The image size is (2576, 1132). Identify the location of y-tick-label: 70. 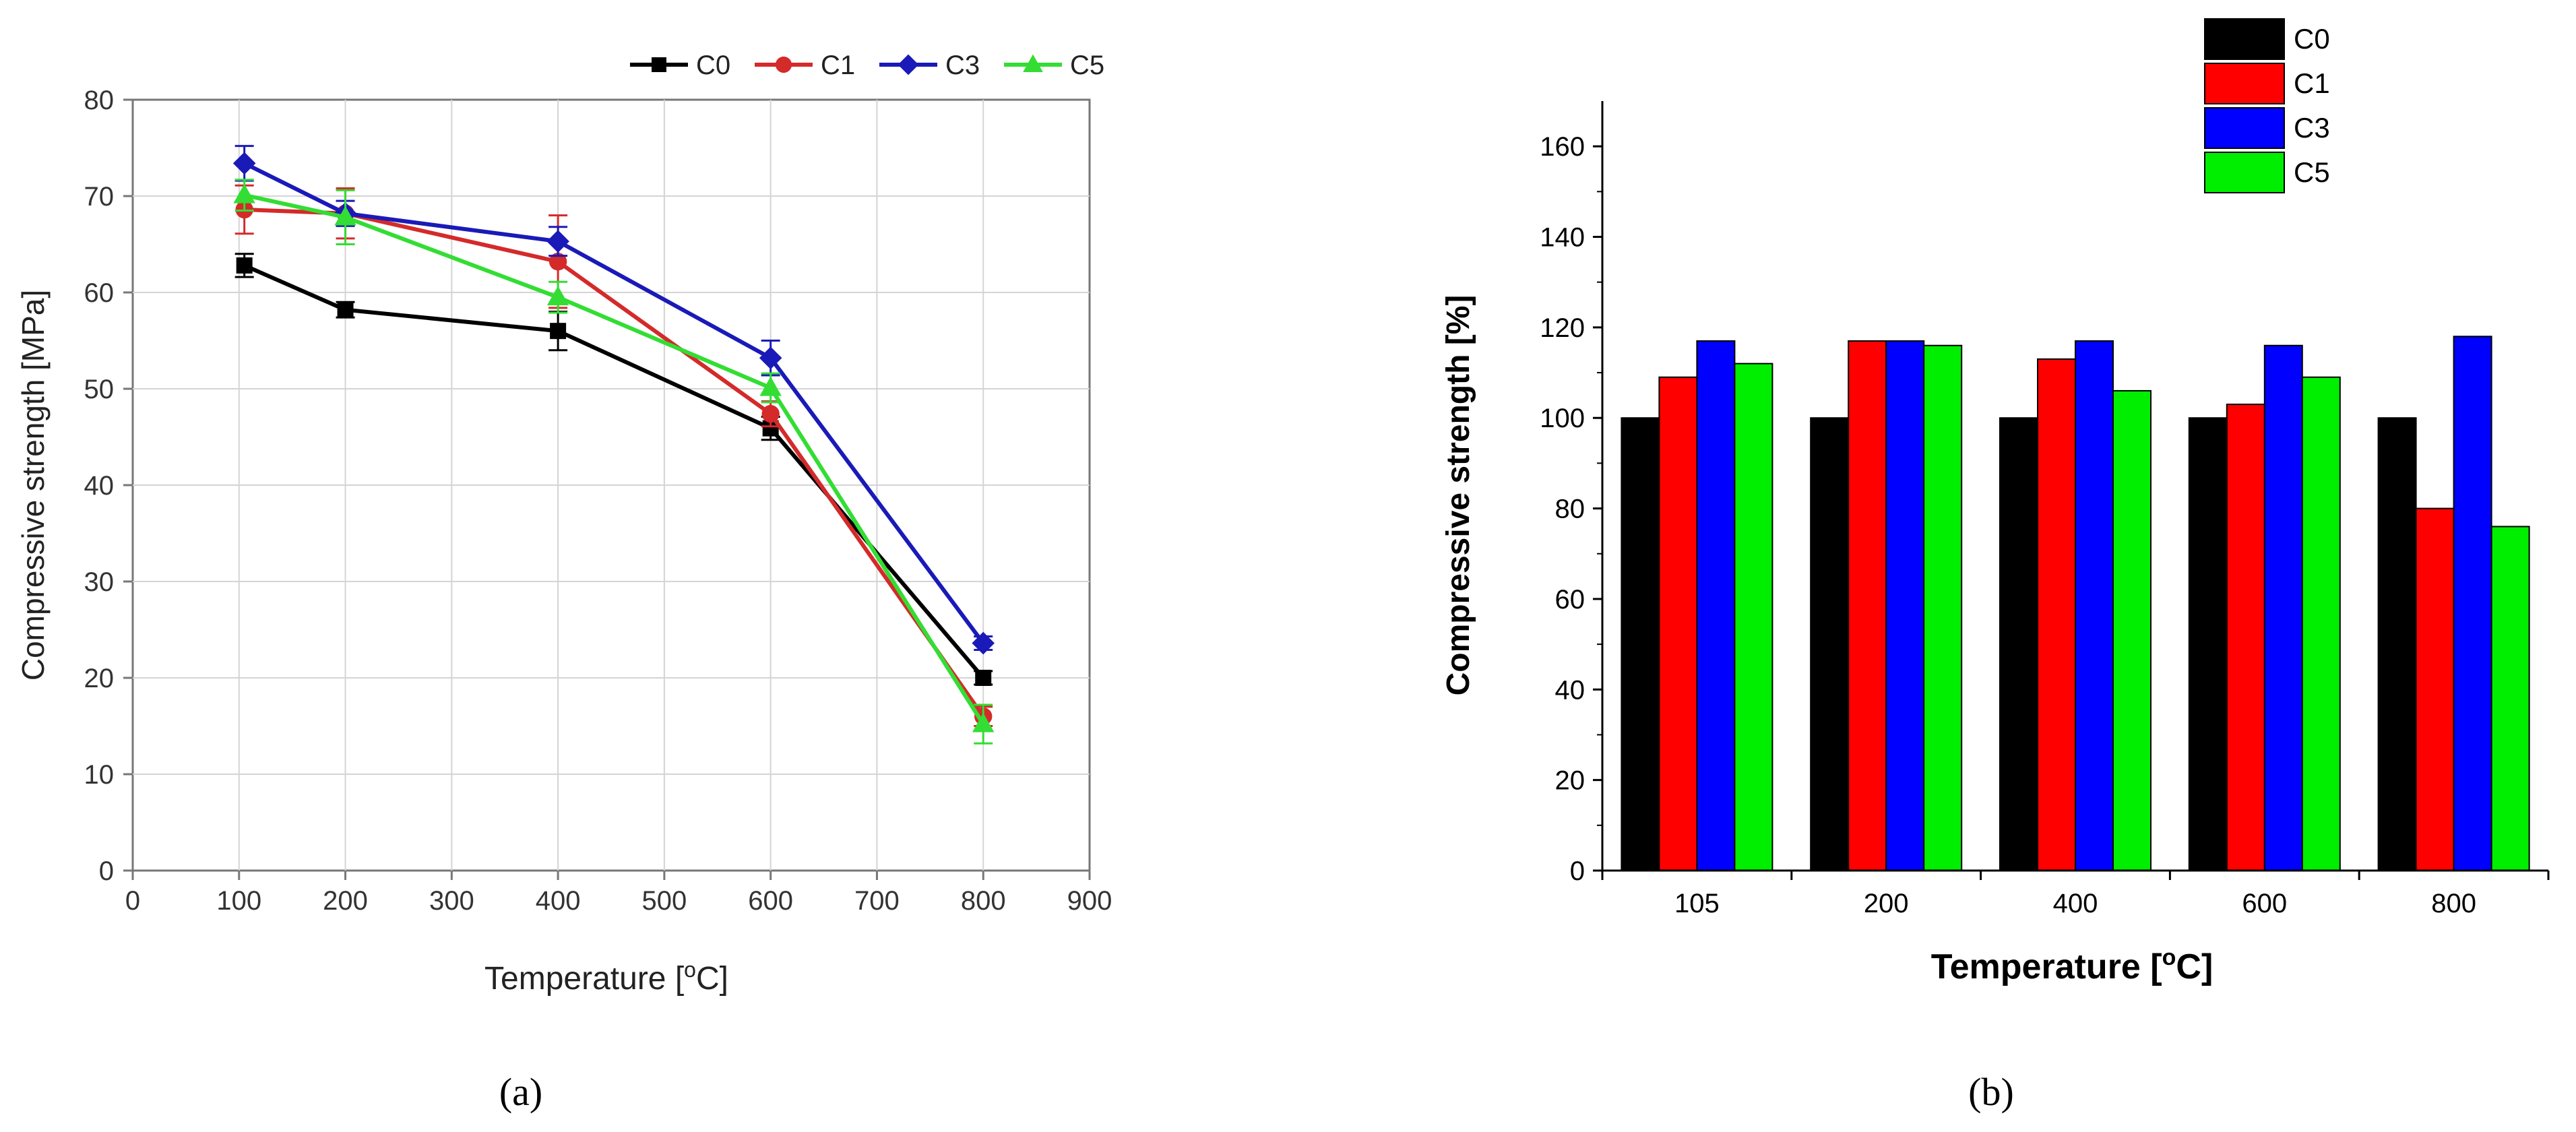
(99, 197).